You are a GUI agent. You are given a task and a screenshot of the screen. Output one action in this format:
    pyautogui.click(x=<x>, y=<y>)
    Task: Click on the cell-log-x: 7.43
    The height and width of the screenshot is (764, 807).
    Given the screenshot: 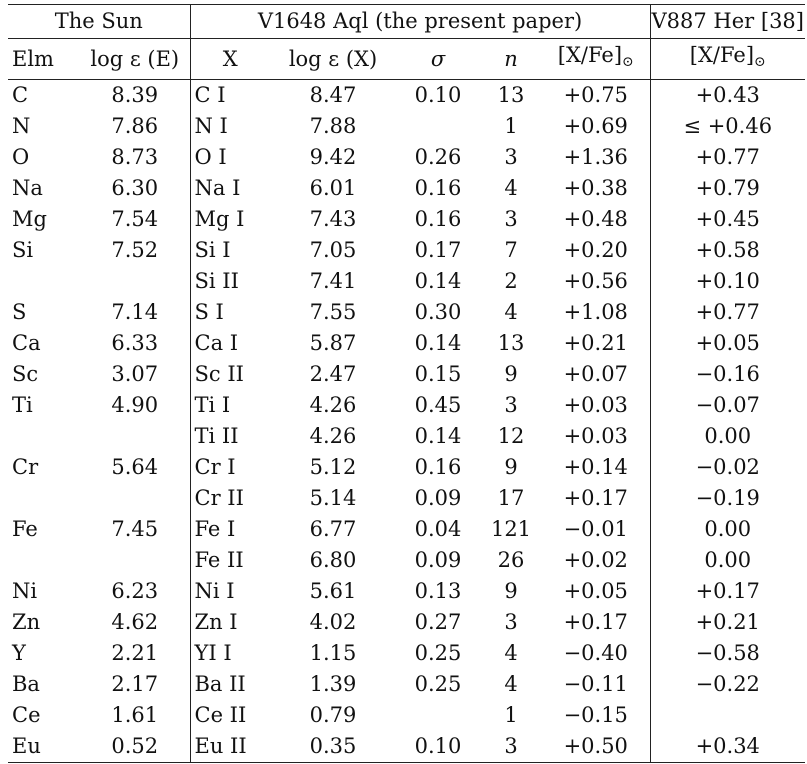 What is the action you would take?
    pyautogui.click(x=333, y=219)
    